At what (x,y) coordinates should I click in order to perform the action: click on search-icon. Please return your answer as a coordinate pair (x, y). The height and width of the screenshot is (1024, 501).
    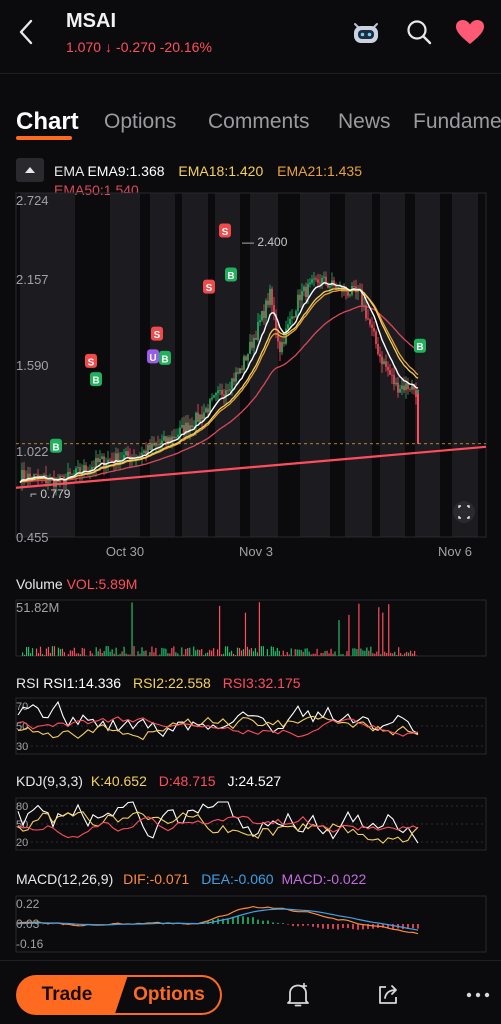
    Looking at the image, I should click on (419, 32).